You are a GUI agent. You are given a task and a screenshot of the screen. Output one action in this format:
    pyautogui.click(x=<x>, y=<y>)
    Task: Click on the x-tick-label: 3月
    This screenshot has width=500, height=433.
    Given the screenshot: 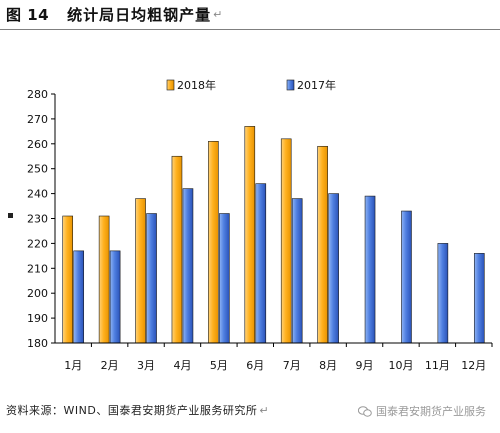 What is the action you would take?
    pyautogui.click(x=146, y=365)
    